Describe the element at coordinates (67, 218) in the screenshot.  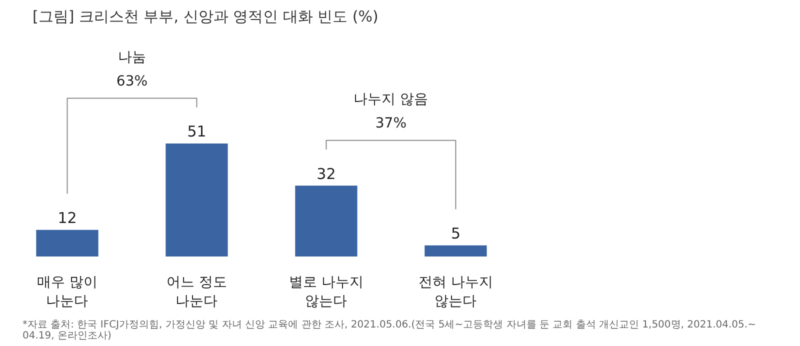
I see `data-label: 12` at that location.